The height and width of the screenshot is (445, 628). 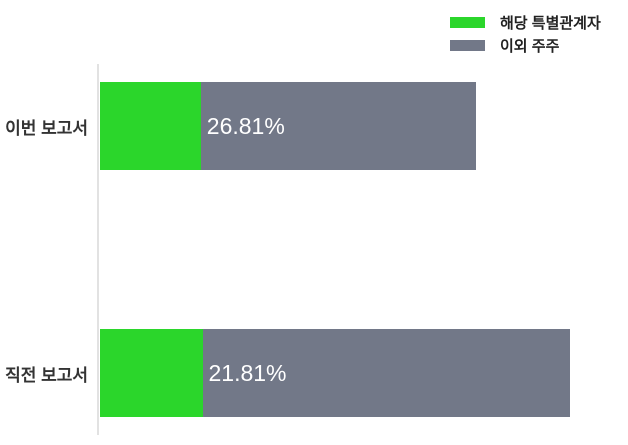 What do you see at coordinates (46, 128) in the screenshot?
I see `category-label-current: 이번 보고서` at bounding box center [46, 128].